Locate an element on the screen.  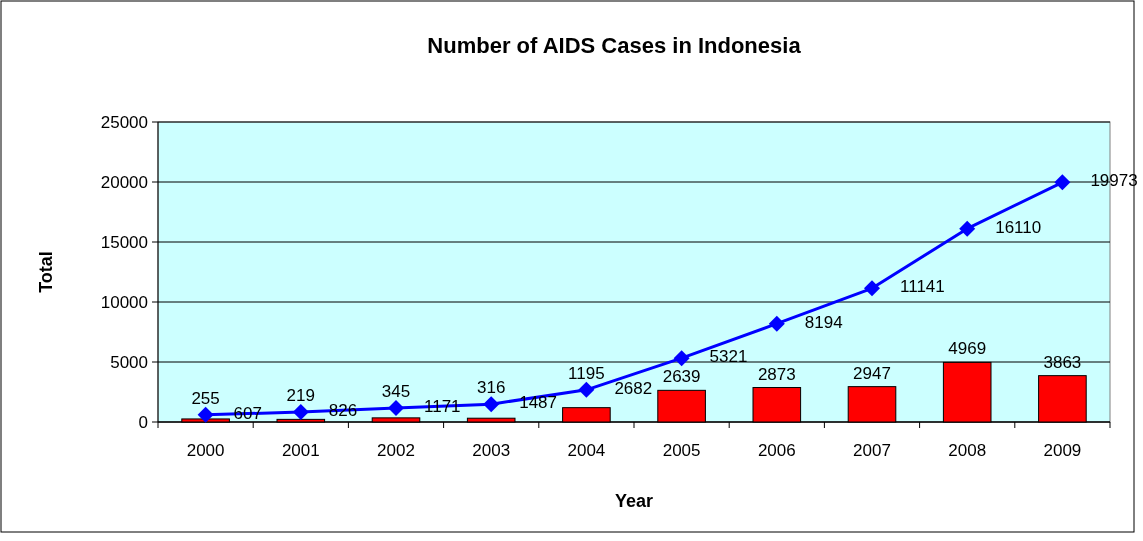
data-label: 2639 is located at coordinates (681, 377).